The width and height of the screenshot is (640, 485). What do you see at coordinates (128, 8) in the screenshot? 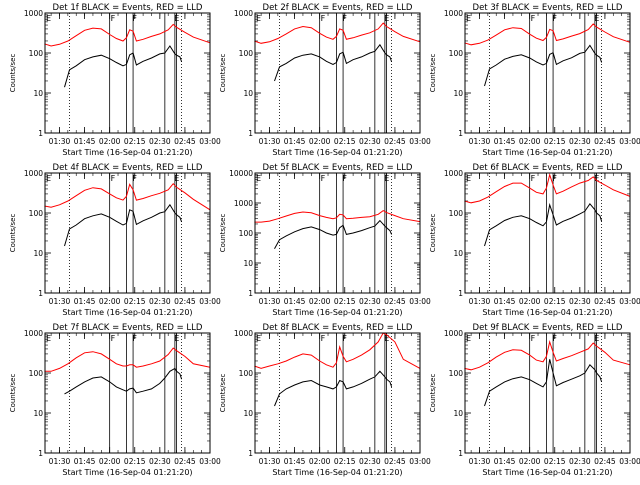
I see `panel-title: Det 1f BLACK = Events, RED = LLD` at bounding box center [128, 8].